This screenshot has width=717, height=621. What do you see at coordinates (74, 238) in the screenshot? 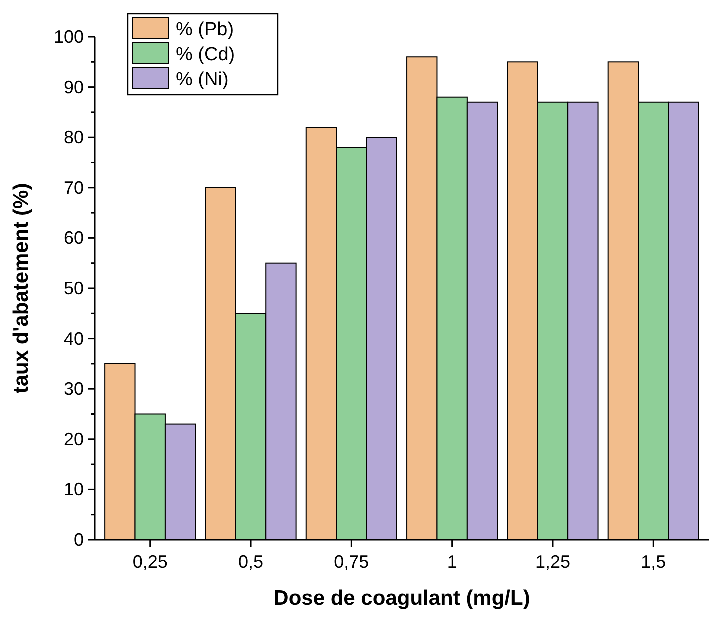
I see `y-tick-label: 60` at bounding box center [74, 238].